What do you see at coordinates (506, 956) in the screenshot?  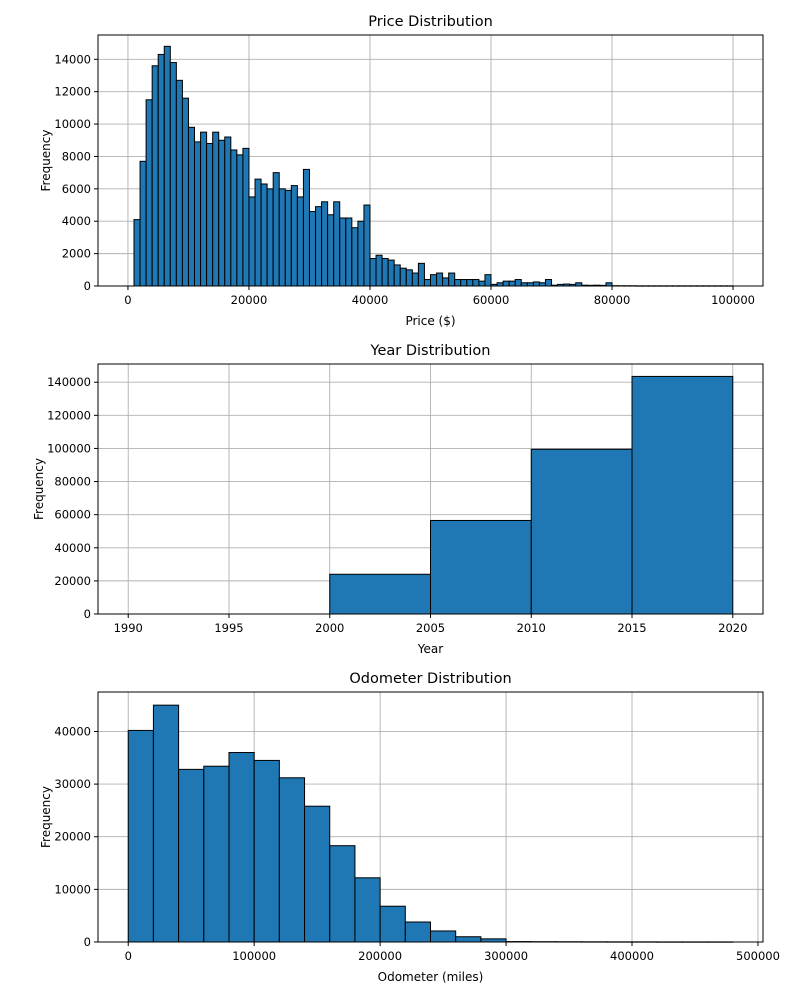 I see `x-tick-label: 300000` at bounding box center [506, 956].